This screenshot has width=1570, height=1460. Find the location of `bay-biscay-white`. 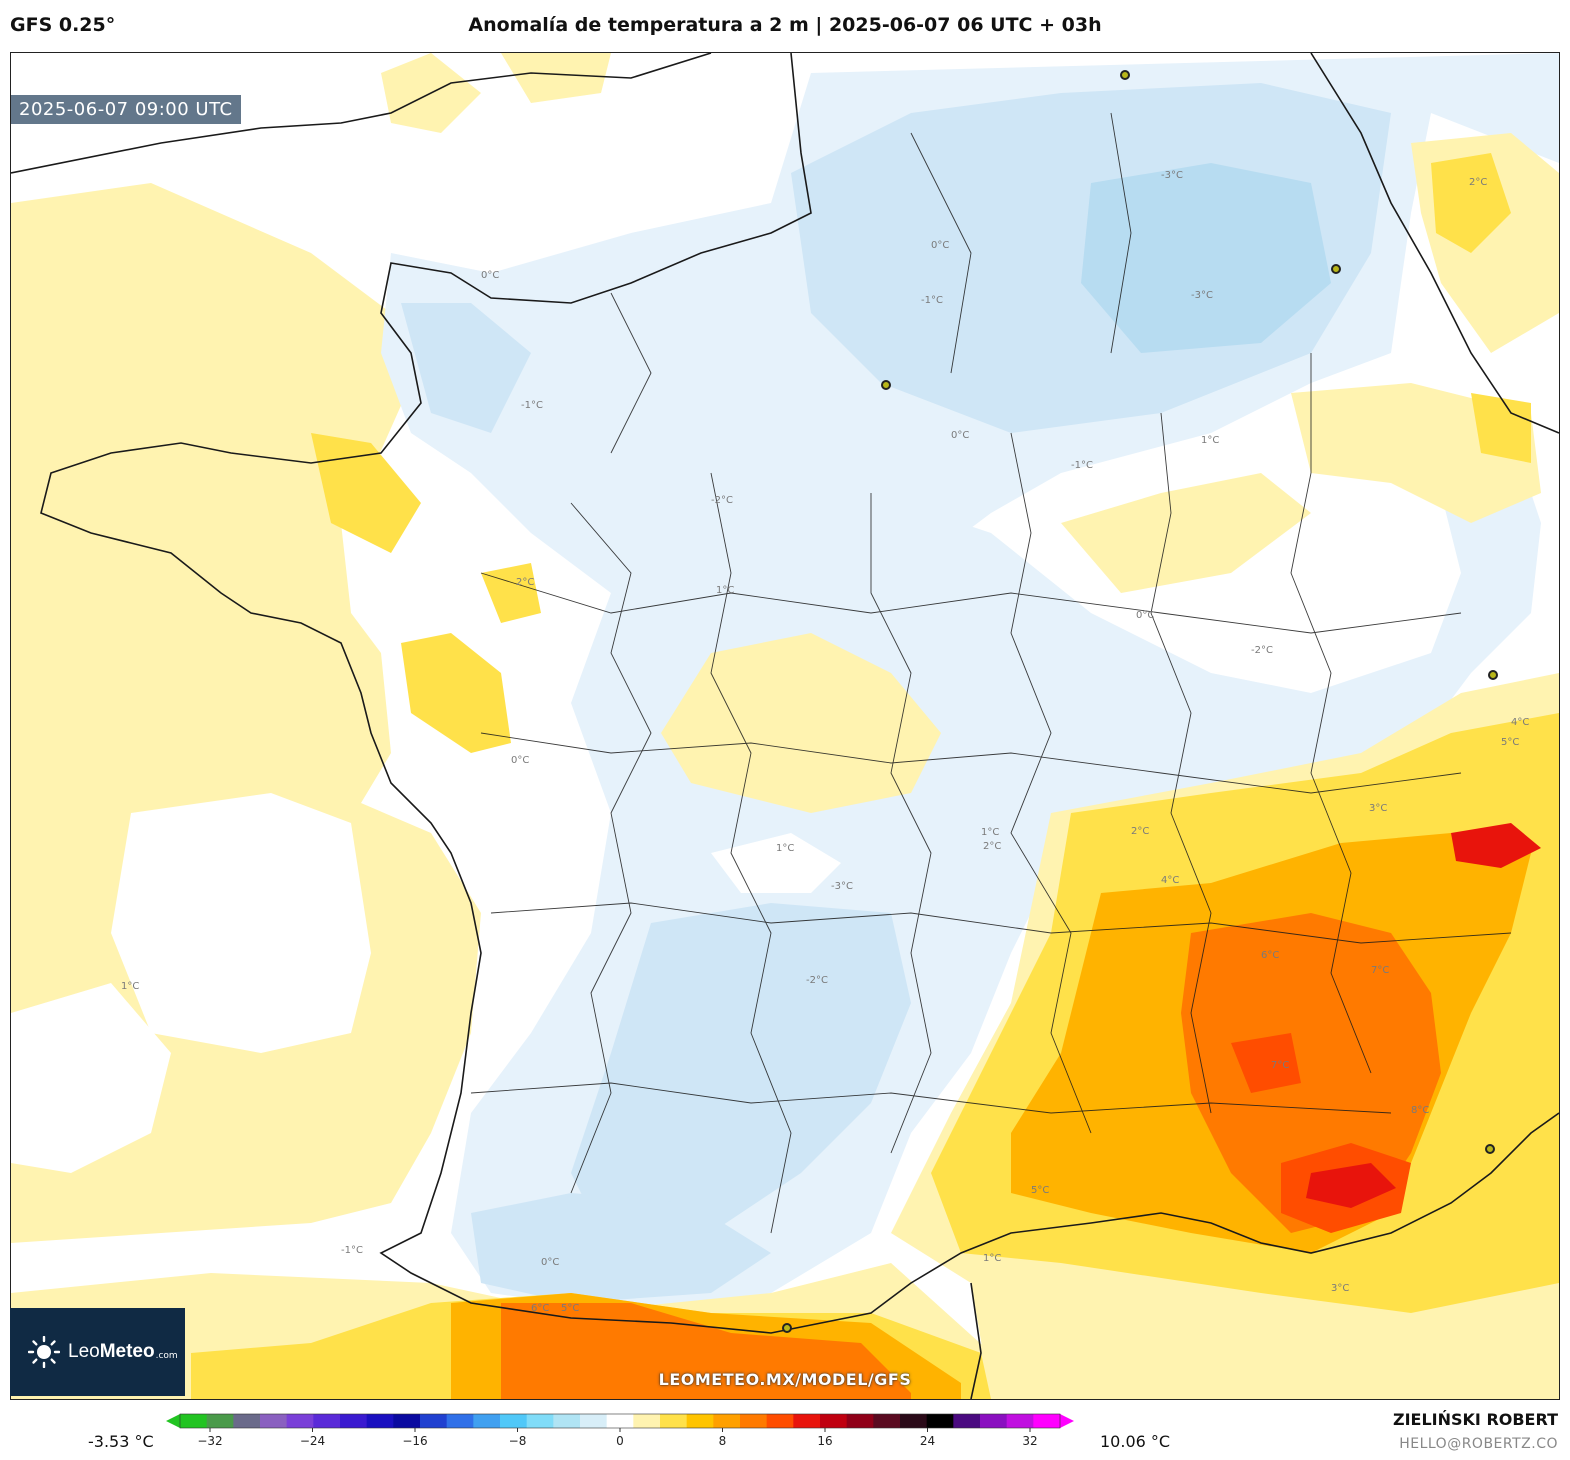

bay-biscay-white is located at coordinates (91, 1078).